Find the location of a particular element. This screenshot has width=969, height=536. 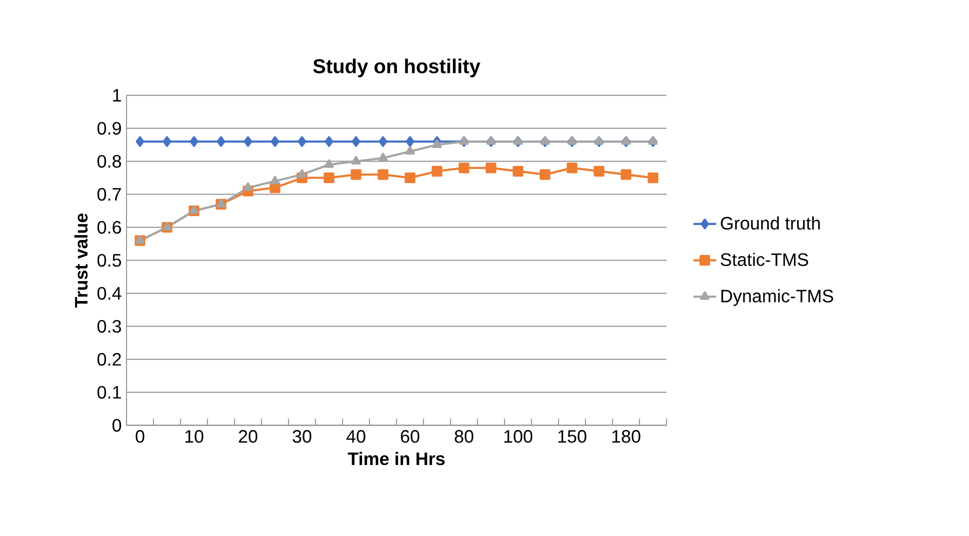

y-tick-label: 0.6 is located at coordinates (109, 227).